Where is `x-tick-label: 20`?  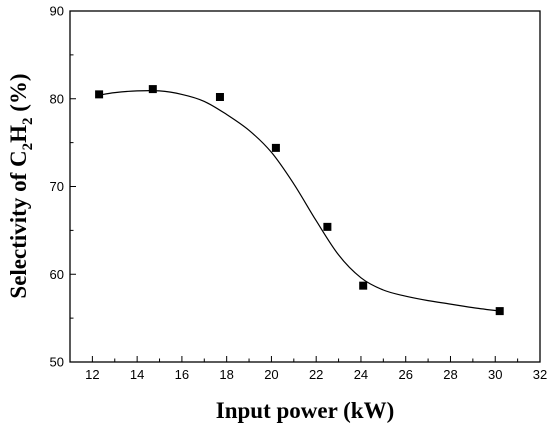
x-tick-label: 20 is located at coordinates (271, 374).